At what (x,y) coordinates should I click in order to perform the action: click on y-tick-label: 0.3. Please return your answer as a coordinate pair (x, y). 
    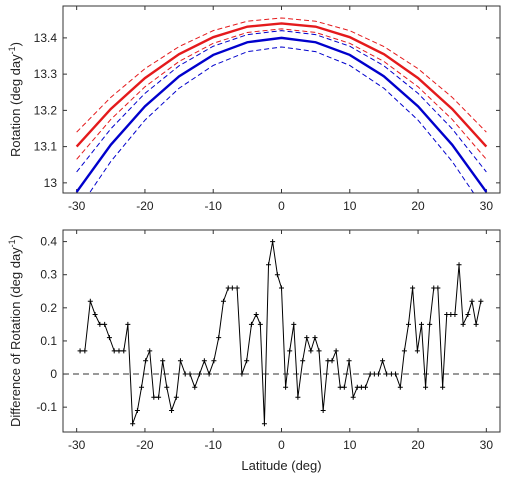
    Looking at the image, I should click on (48, 275).